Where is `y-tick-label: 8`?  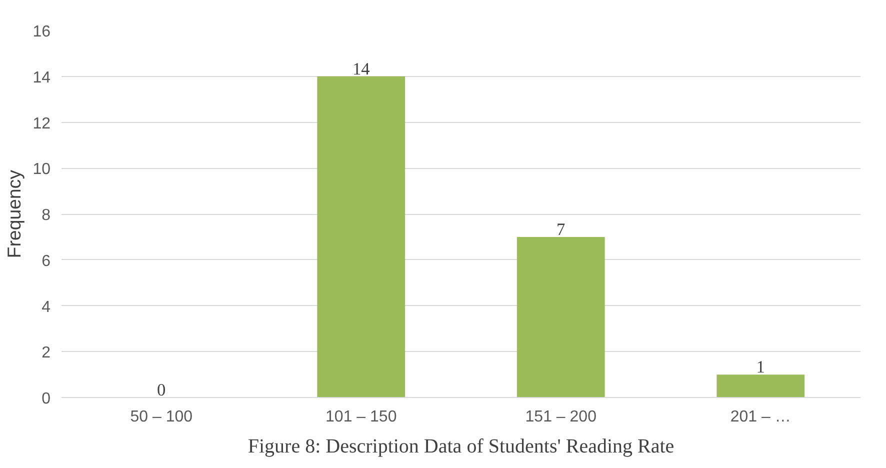 y-tick-label: 8 is located at coordinates (46, 215).